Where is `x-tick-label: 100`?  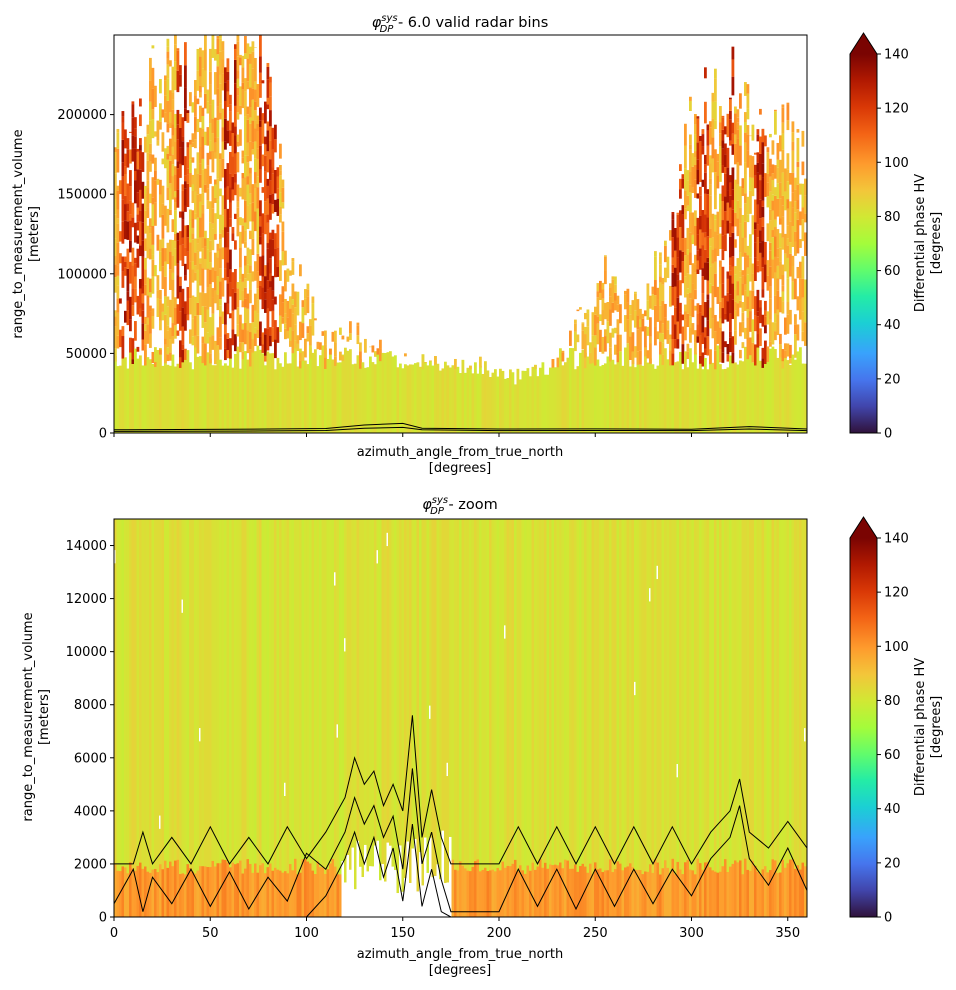 x-tick-label: 100 is located at coordinates (306, 933).